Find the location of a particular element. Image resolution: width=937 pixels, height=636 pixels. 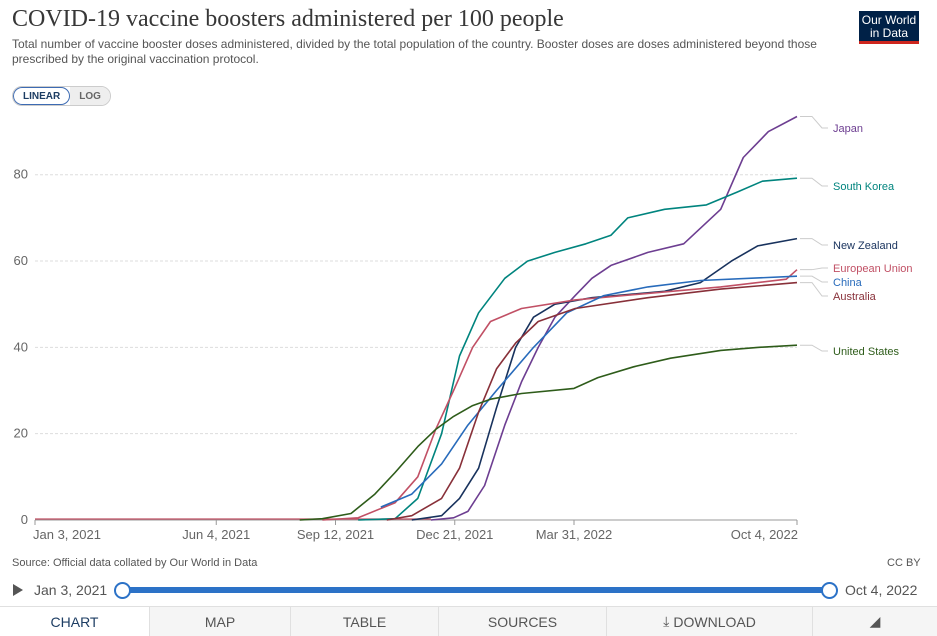

share-button: ◢ is located at coordinates (875, 621).